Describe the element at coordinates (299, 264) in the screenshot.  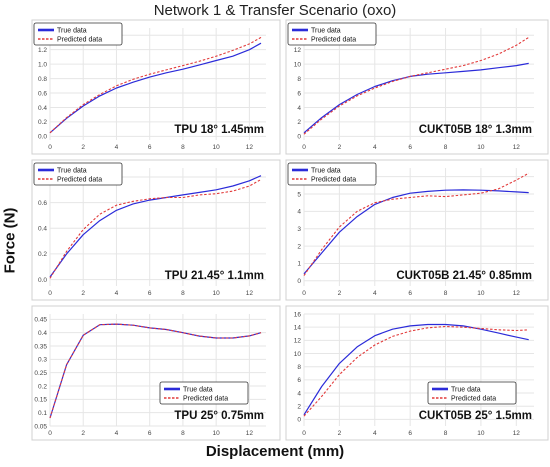
I see `y-tick-label: 1` at that location.